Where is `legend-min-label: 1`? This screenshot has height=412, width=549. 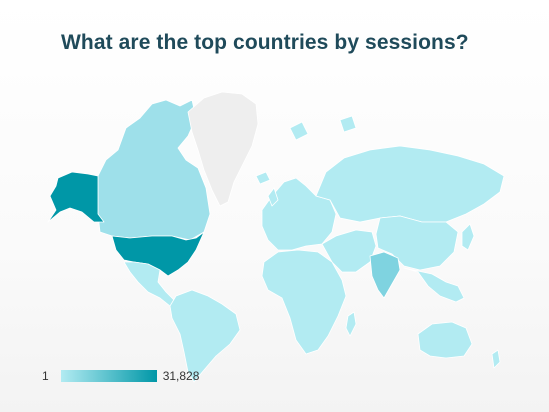
legend-min-label: 1 is located at coordinates (45, 376).